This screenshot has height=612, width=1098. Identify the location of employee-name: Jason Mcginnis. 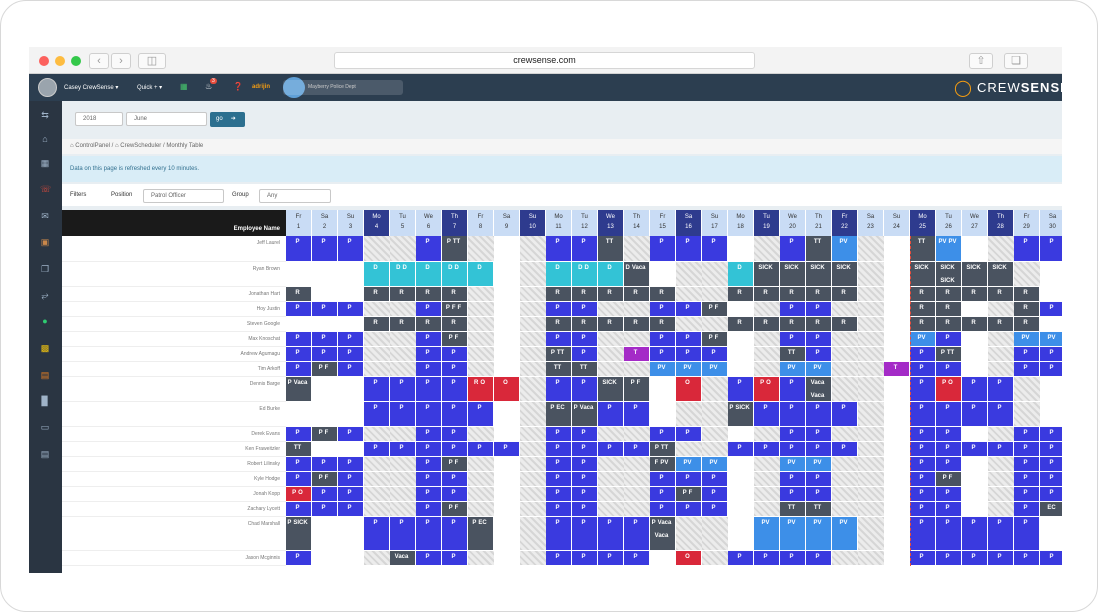
(174, 558).